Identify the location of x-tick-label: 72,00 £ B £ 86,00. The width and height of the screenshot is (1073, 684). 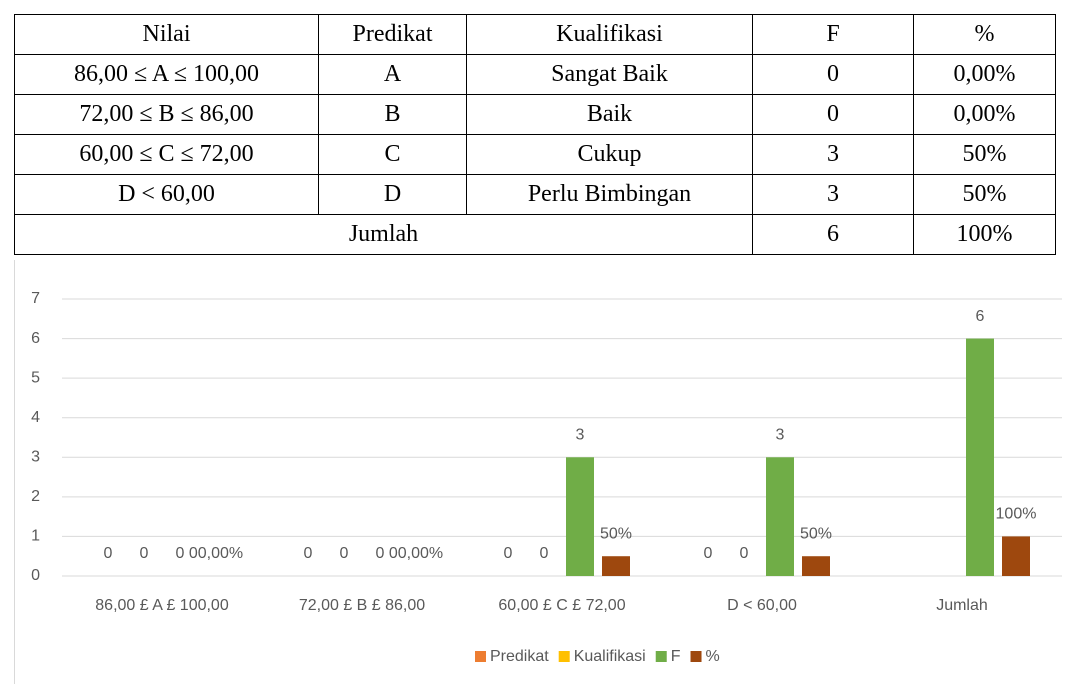
(362, 605).